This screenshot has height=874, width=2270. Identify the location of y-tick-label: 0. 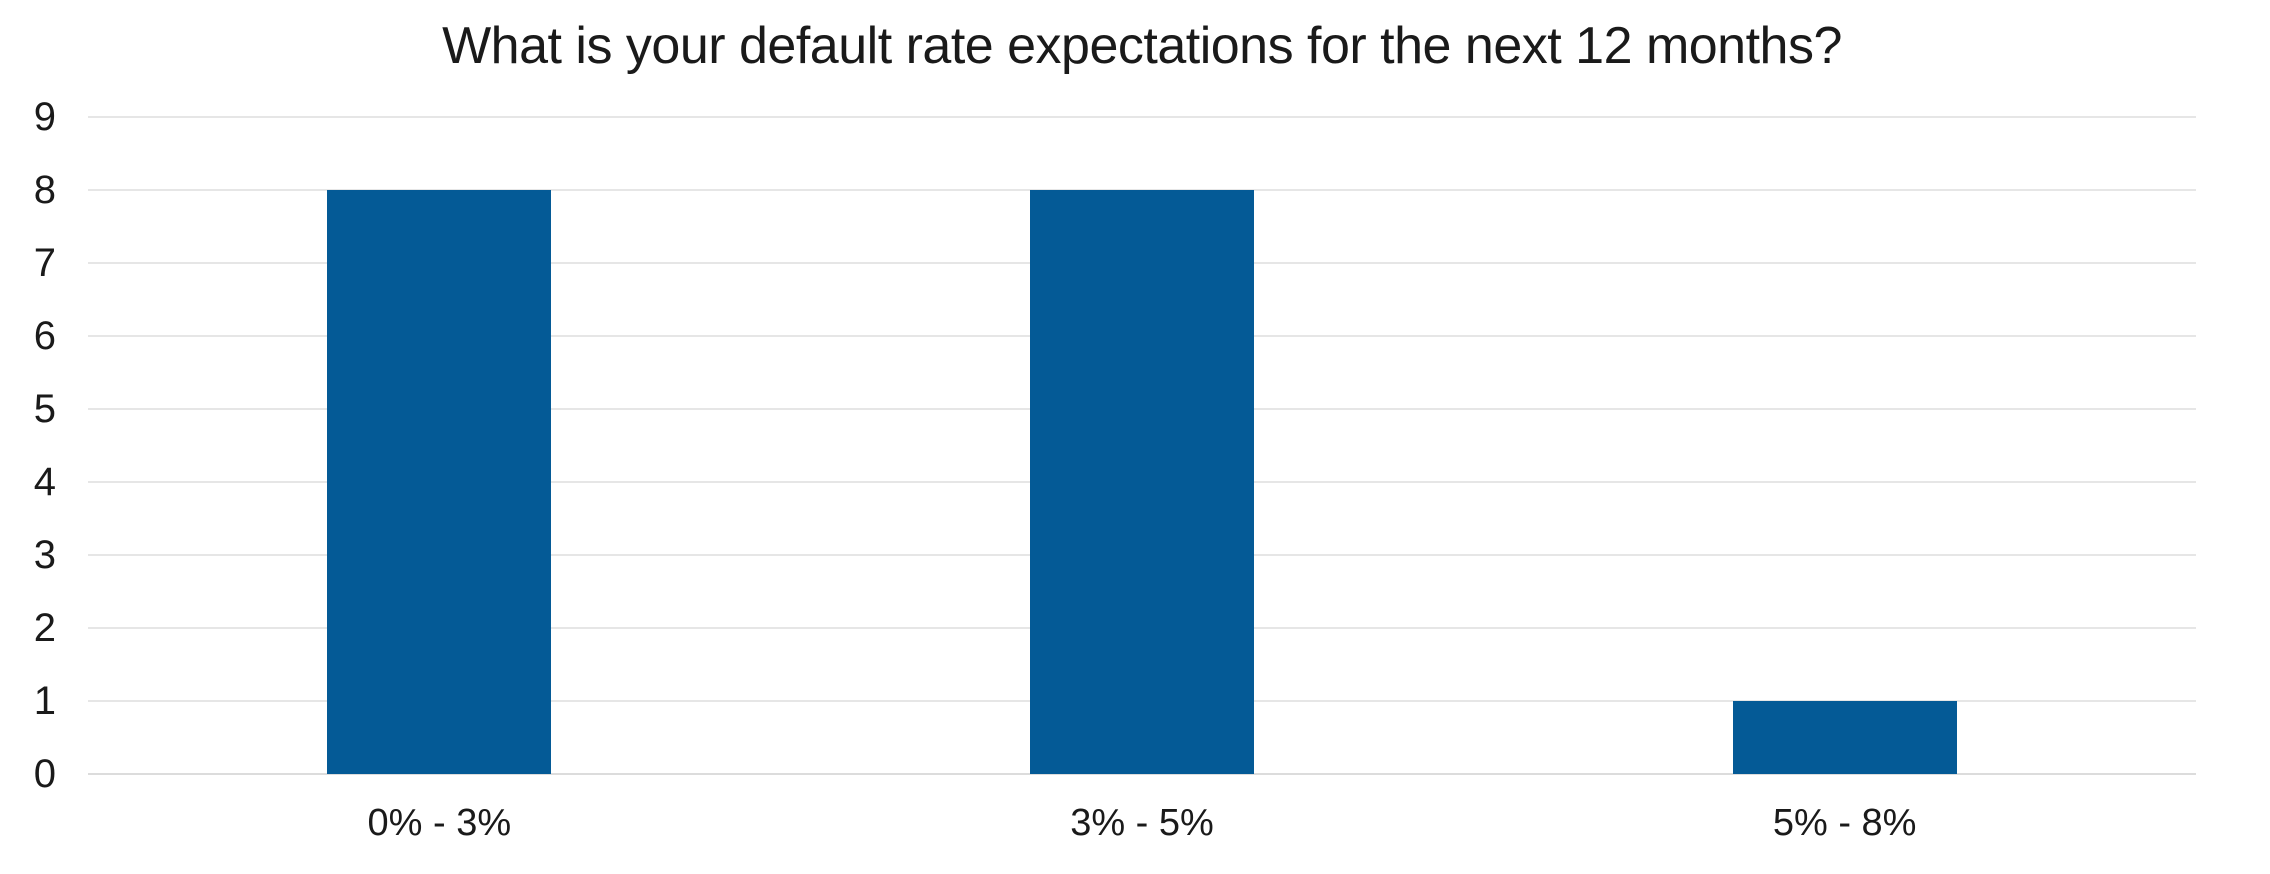
(44, 774).